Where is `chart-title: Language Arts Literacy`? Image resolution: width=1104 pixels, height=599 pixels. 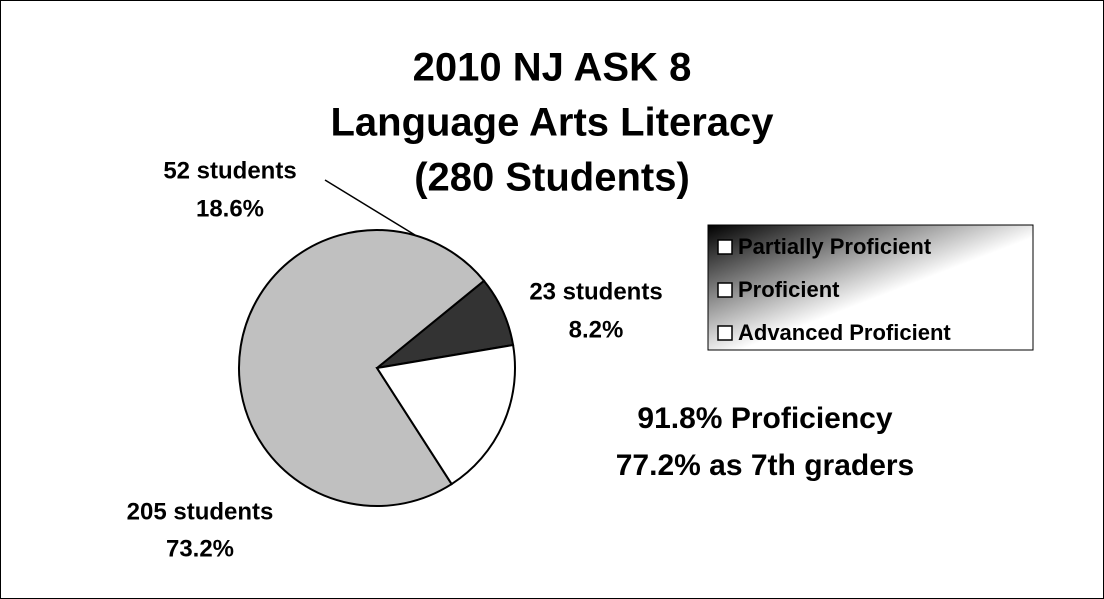
chart-title: Language Arts Literacy is located at coordinates (552, 123).